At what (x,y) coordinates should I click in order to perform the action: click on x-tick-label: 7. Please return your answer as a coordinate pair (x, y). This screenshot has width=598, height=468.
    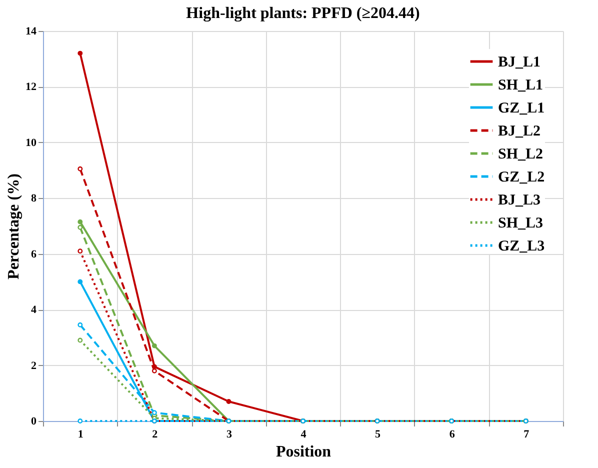
    Looking at the image, I should click on (527, 434).